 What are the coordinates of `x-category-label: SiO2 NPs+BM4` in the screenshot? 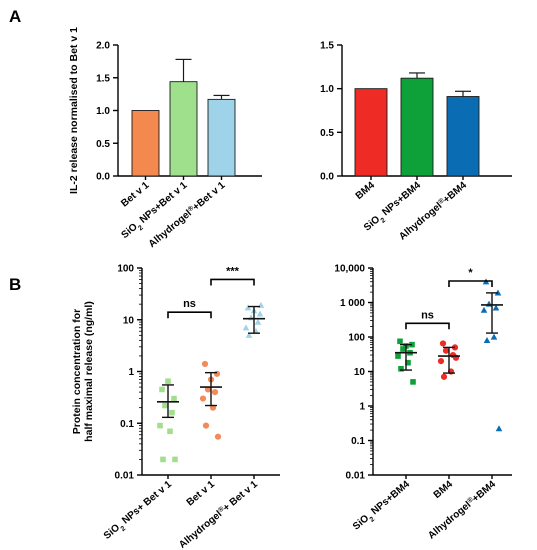 It's located at (382, 507).